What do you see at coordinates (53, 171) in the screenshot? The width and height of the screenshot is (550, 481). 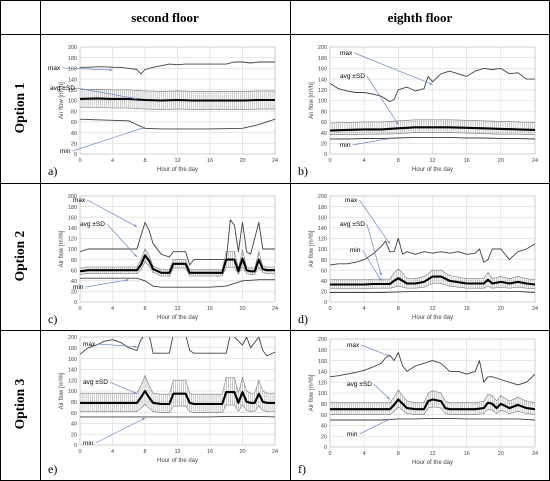 I see `panel-label-a: a)` at bounding box center [53, 171].